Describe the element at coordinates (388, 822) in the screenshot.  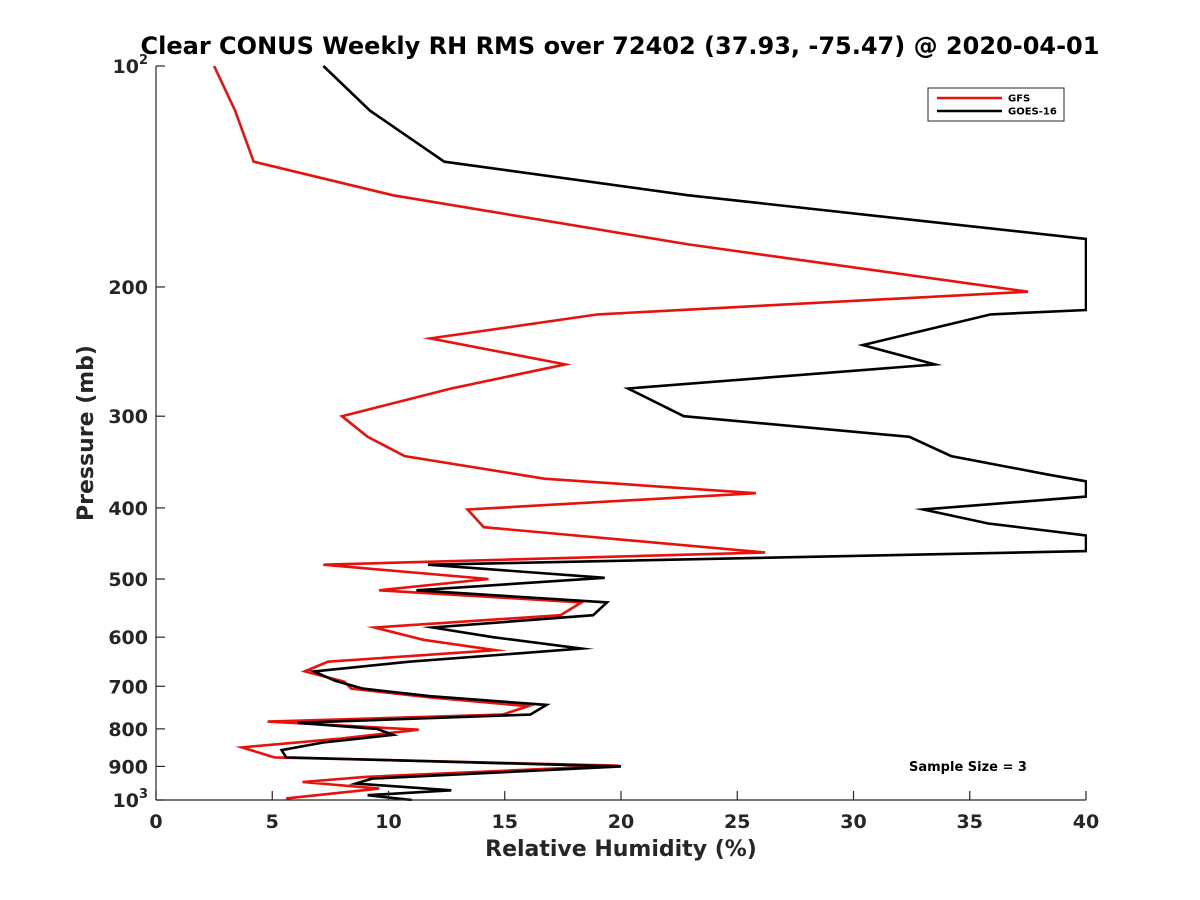
I see `x-tick-label: 10` at that location.